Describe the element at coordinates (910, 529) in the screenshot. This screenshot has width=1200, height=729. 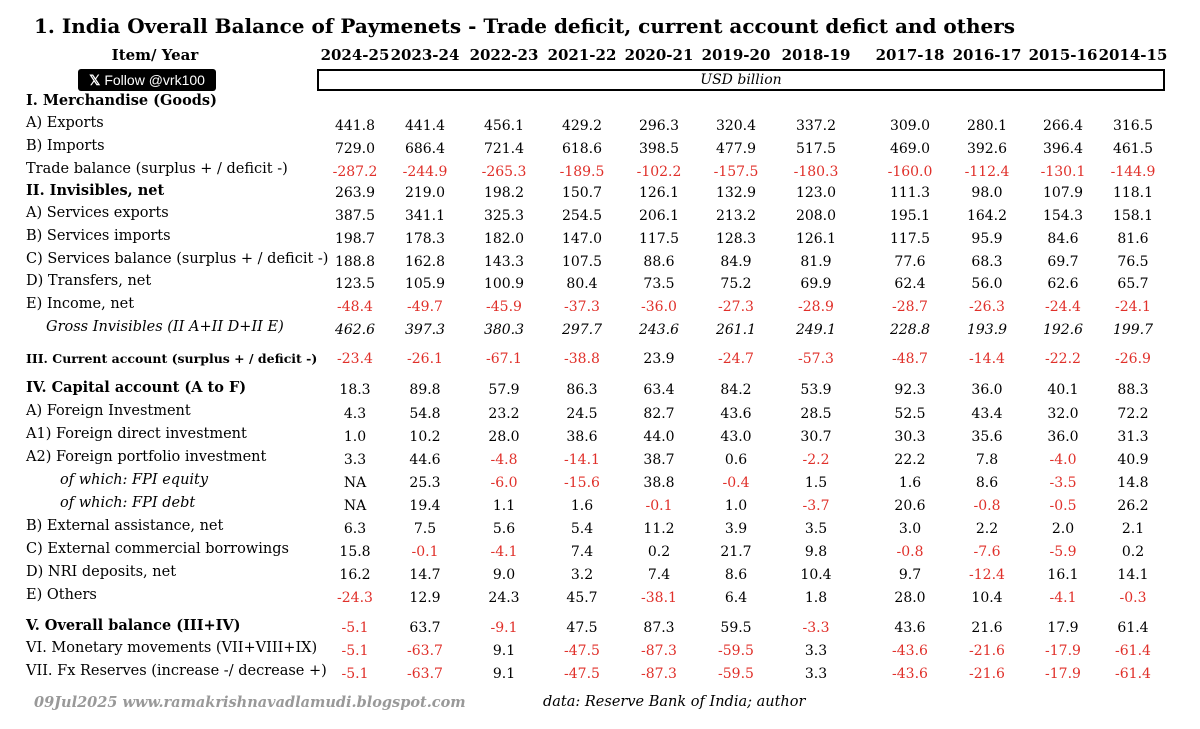
I see `table-cell: 3.0` at that location.